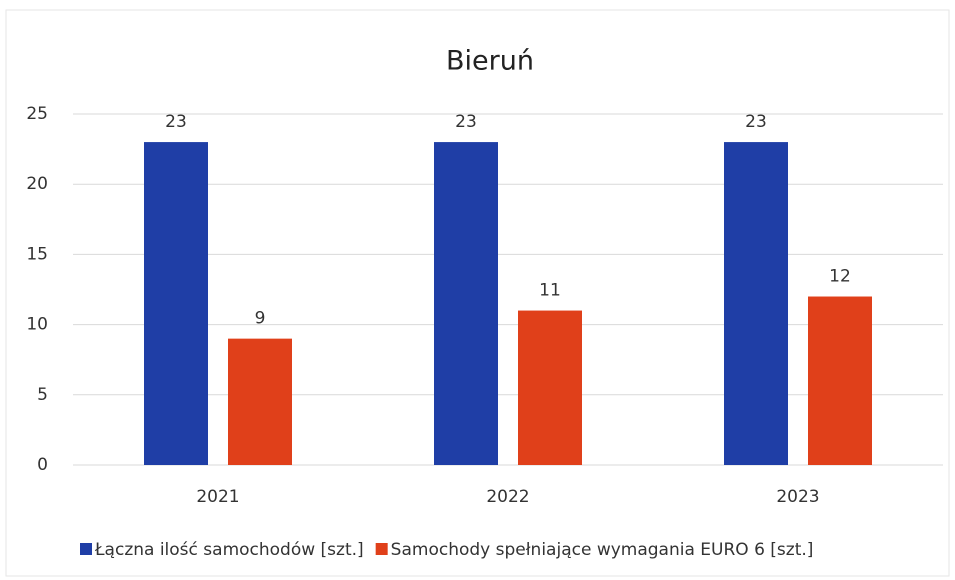  What do you see at coordinates (507, 497) in the screenshot?
I see `x-tick-label: 2022` at bounding box center [507, 497].